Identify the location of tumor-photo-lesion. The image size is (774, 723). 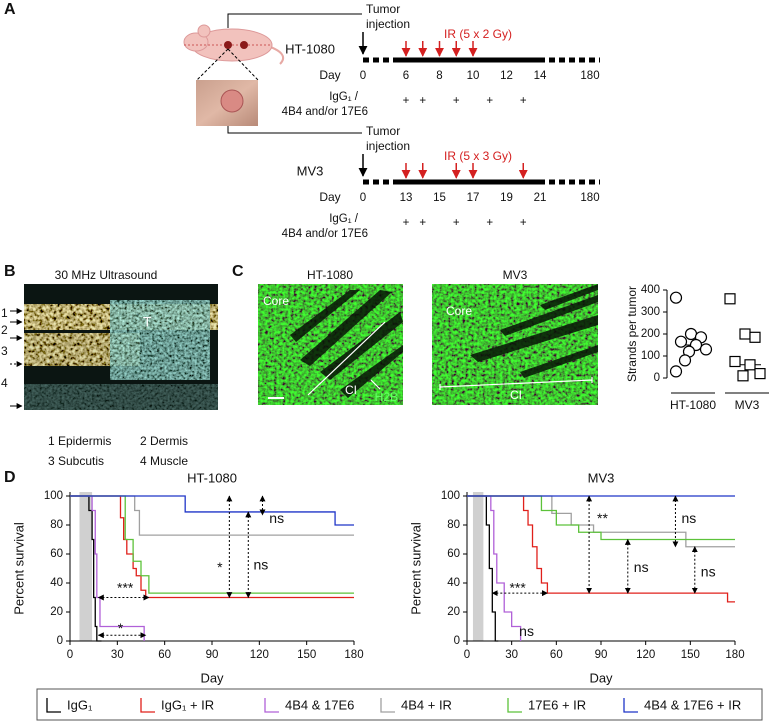
(232, 101).